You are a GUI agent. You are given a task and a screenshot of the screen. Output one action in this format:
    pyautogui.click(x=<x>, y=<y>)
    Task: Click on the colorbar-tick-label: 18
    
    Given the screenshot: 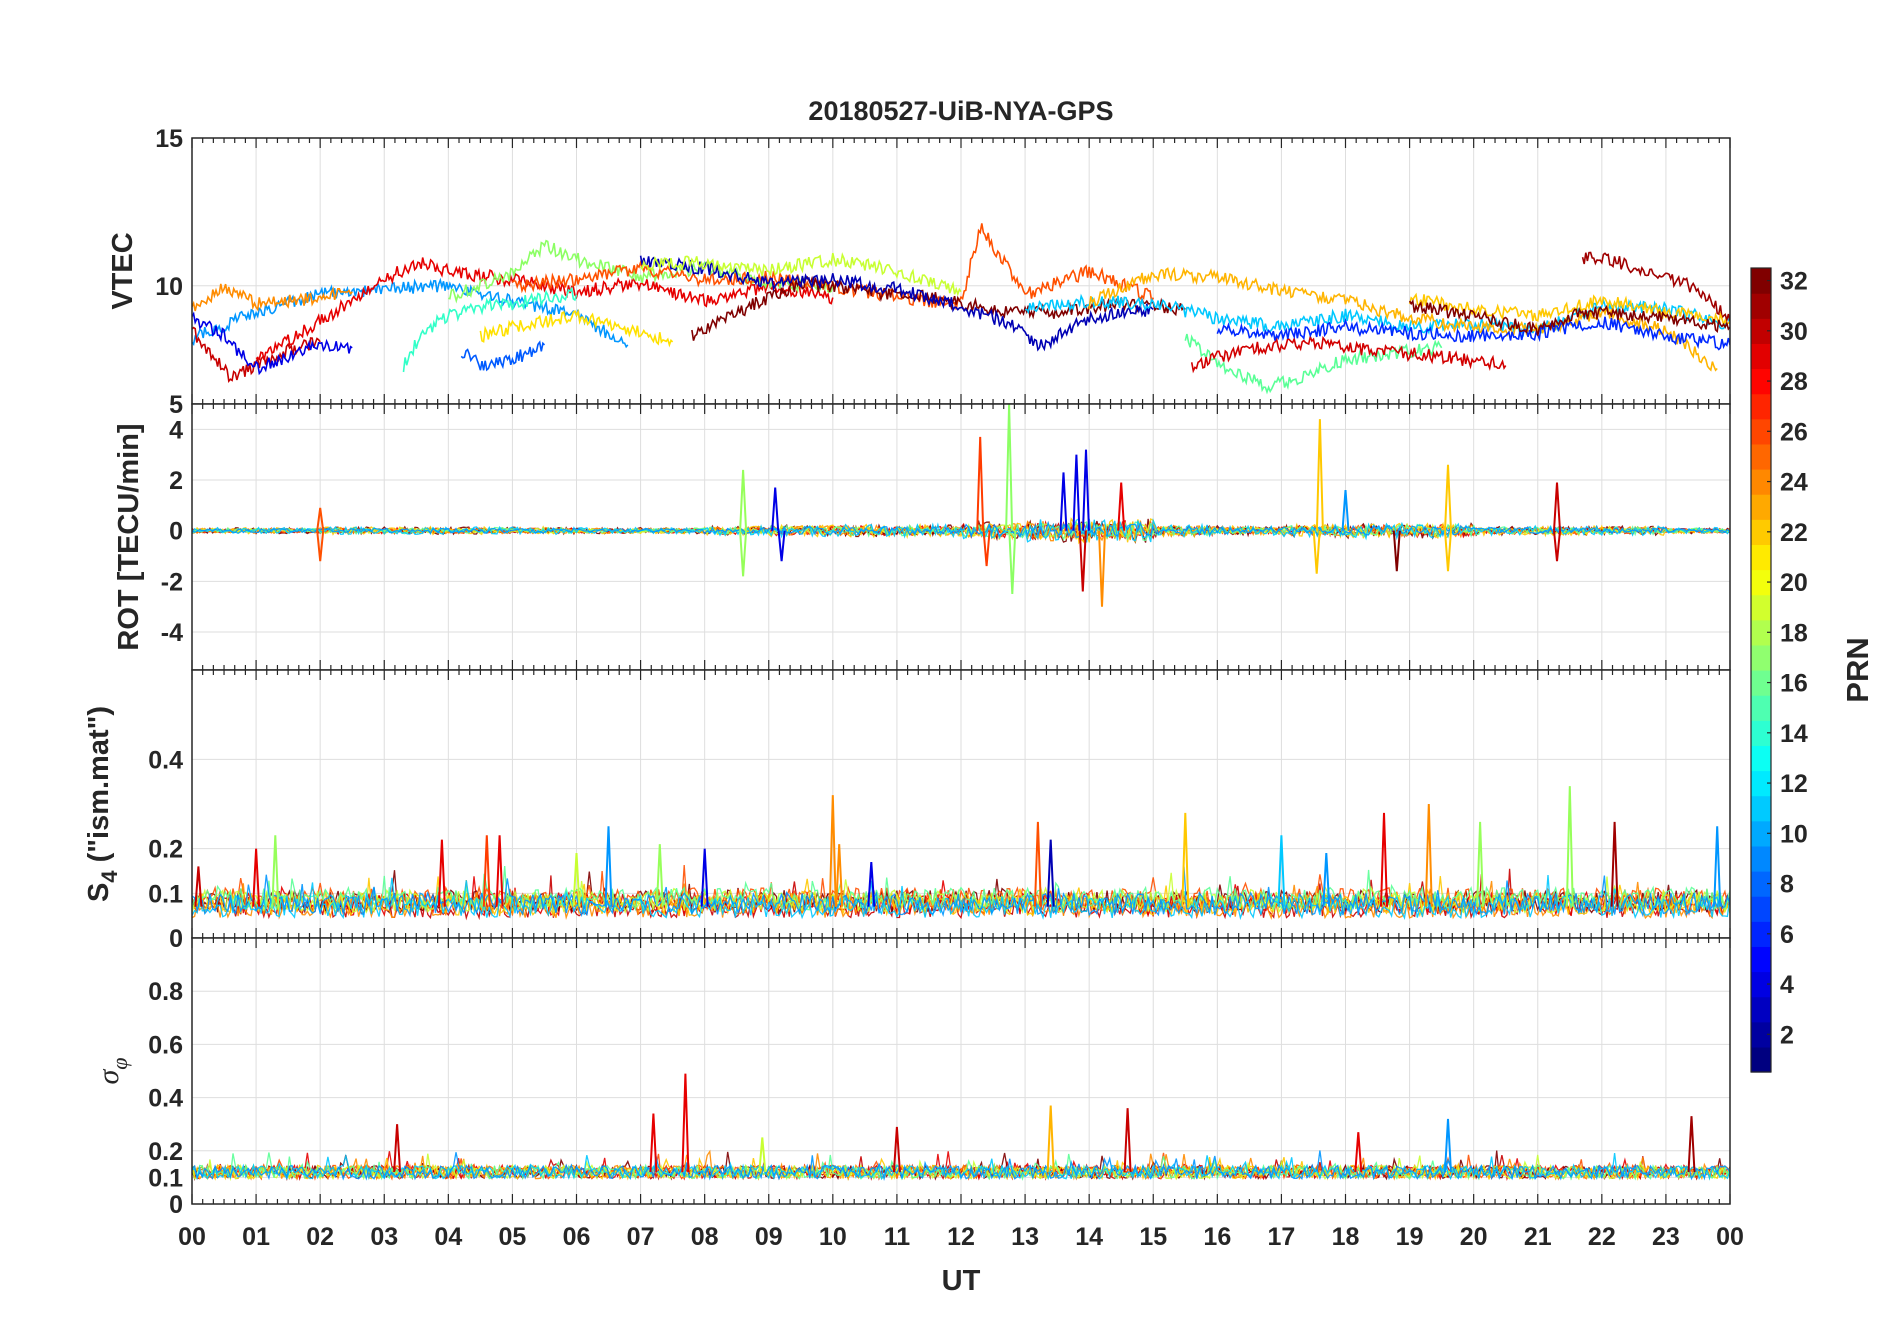 What is the action you would take?
    pyautogui.click(x=1794, y=633)
    